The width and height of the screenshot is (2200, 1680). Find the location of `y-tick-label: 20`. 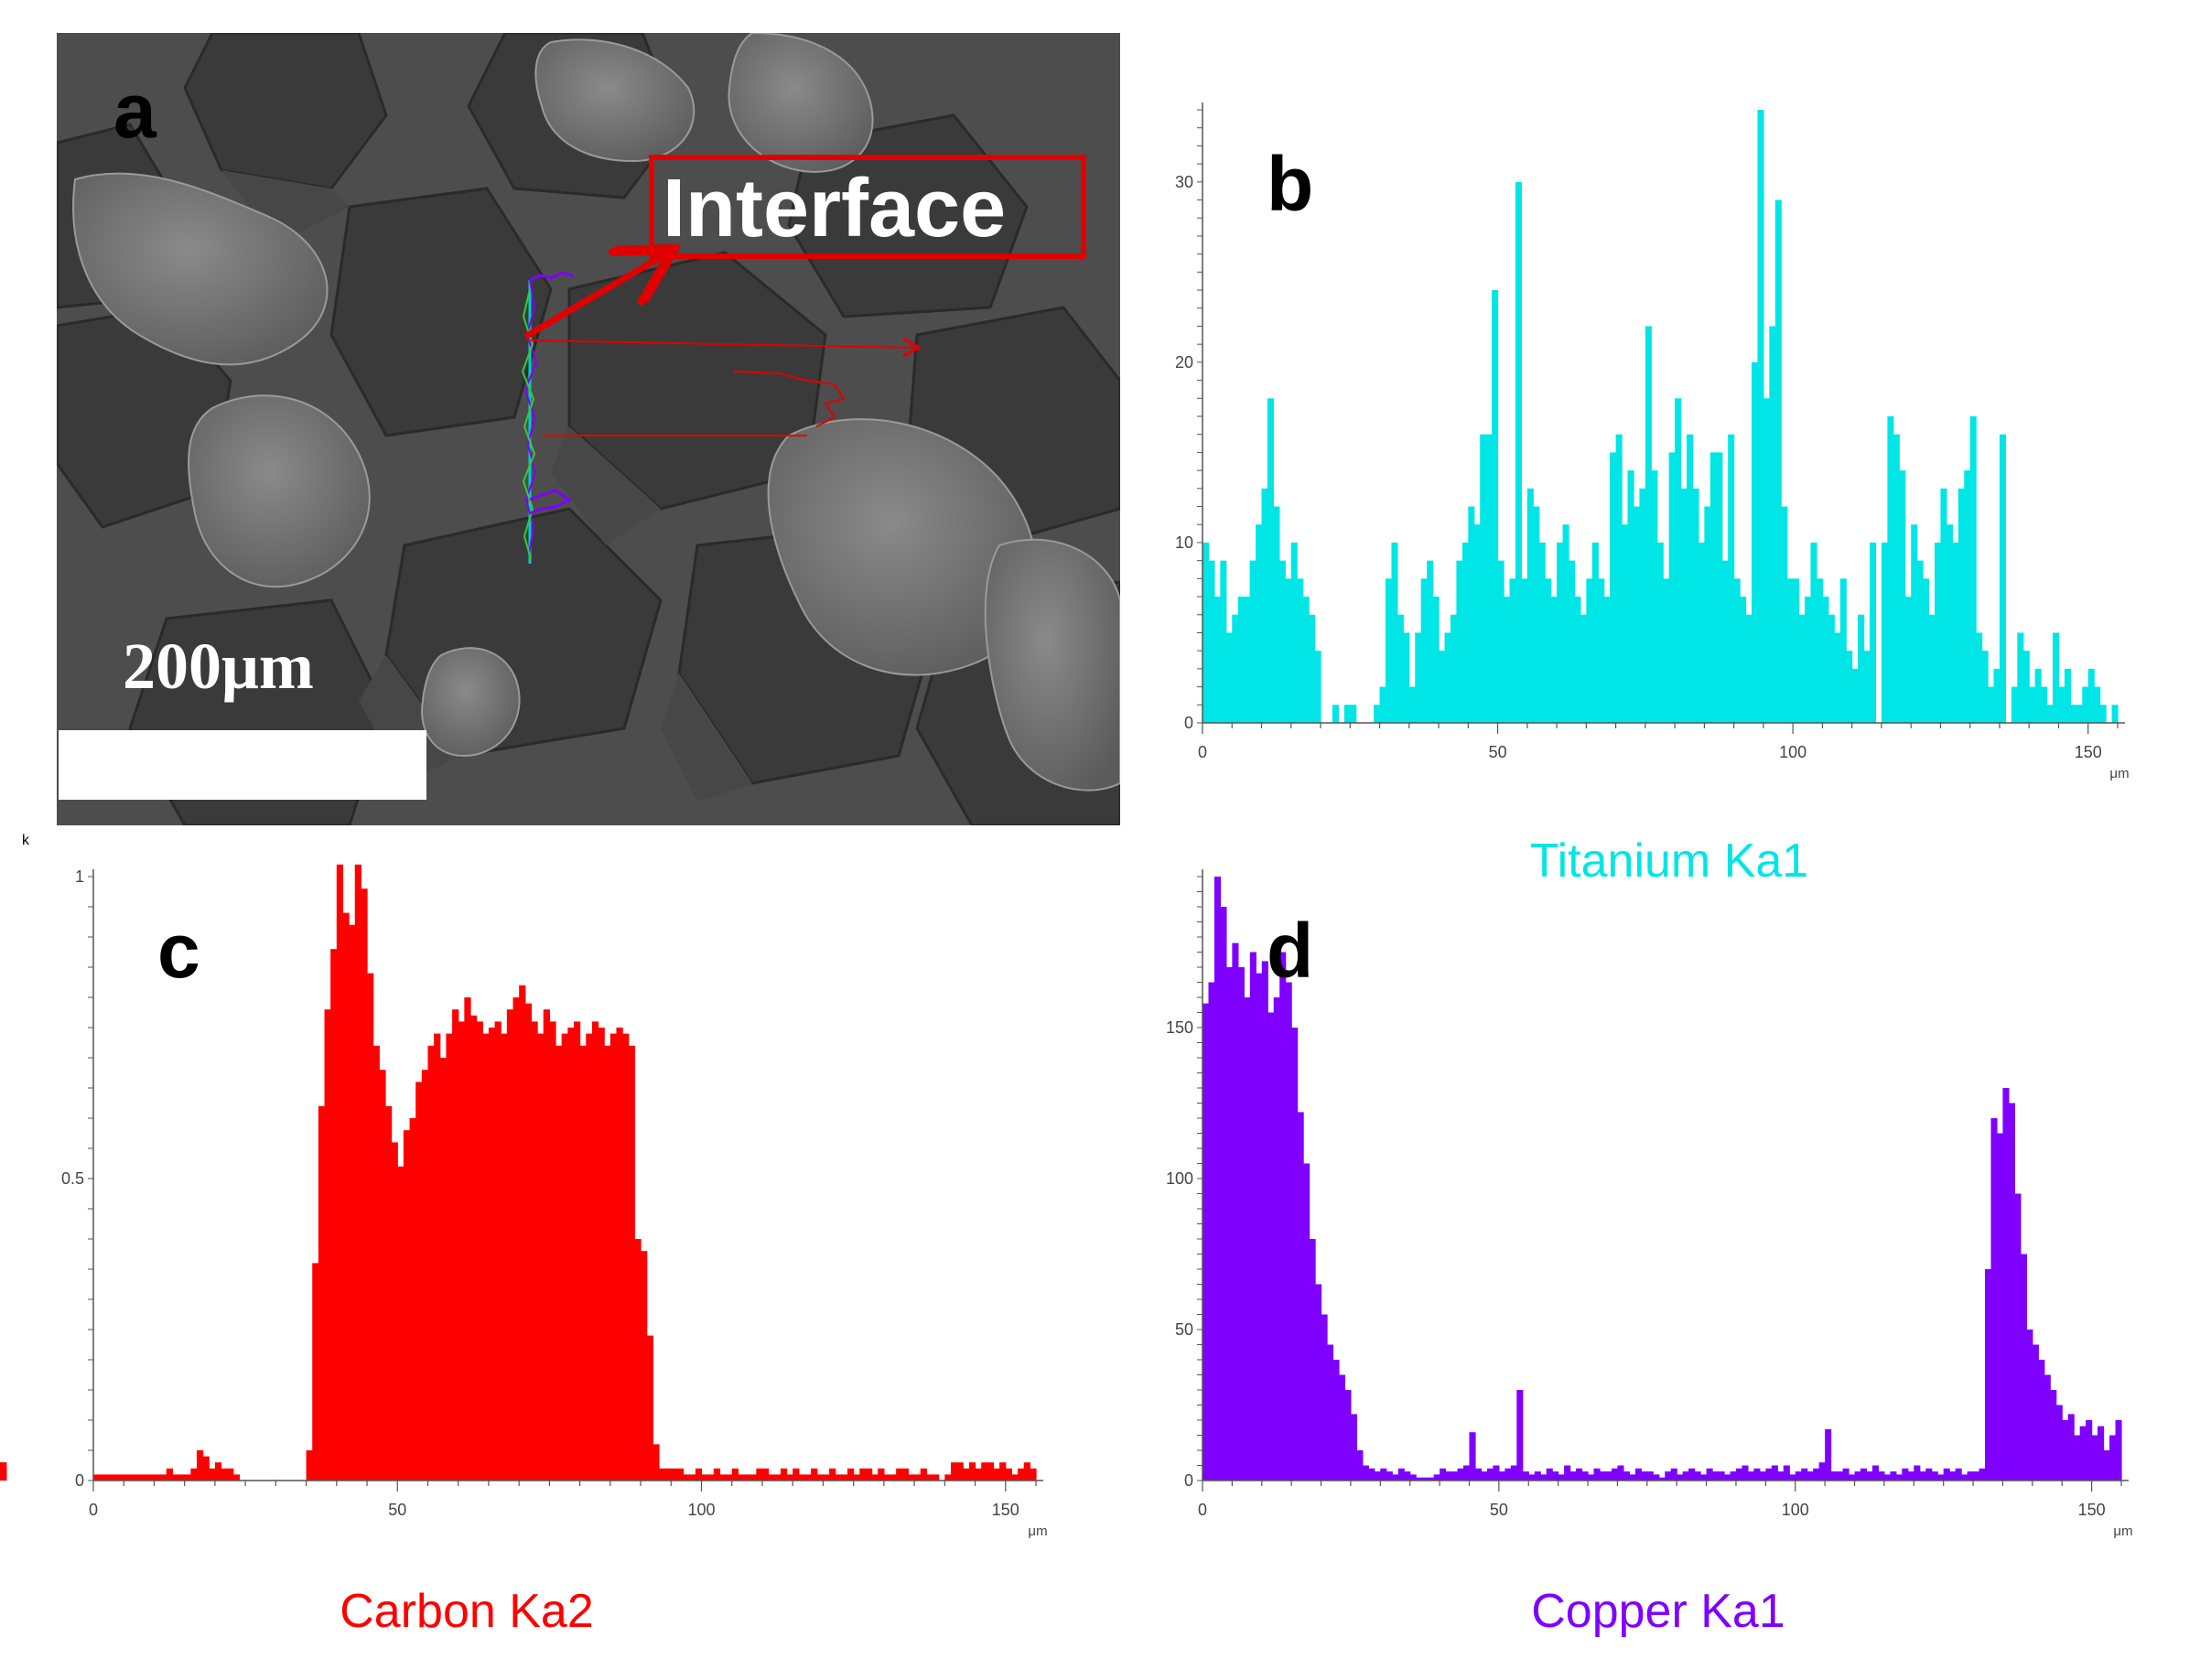

y-tick-label: 20 is located at coordinates (1184, 362).